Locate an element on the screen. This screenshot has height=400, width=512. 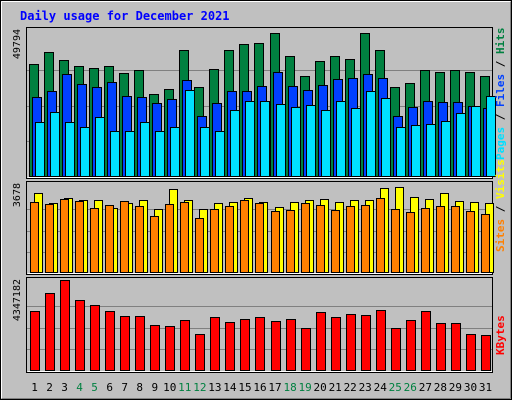
day-label-12: 12 is located at coordinates (199, 387).